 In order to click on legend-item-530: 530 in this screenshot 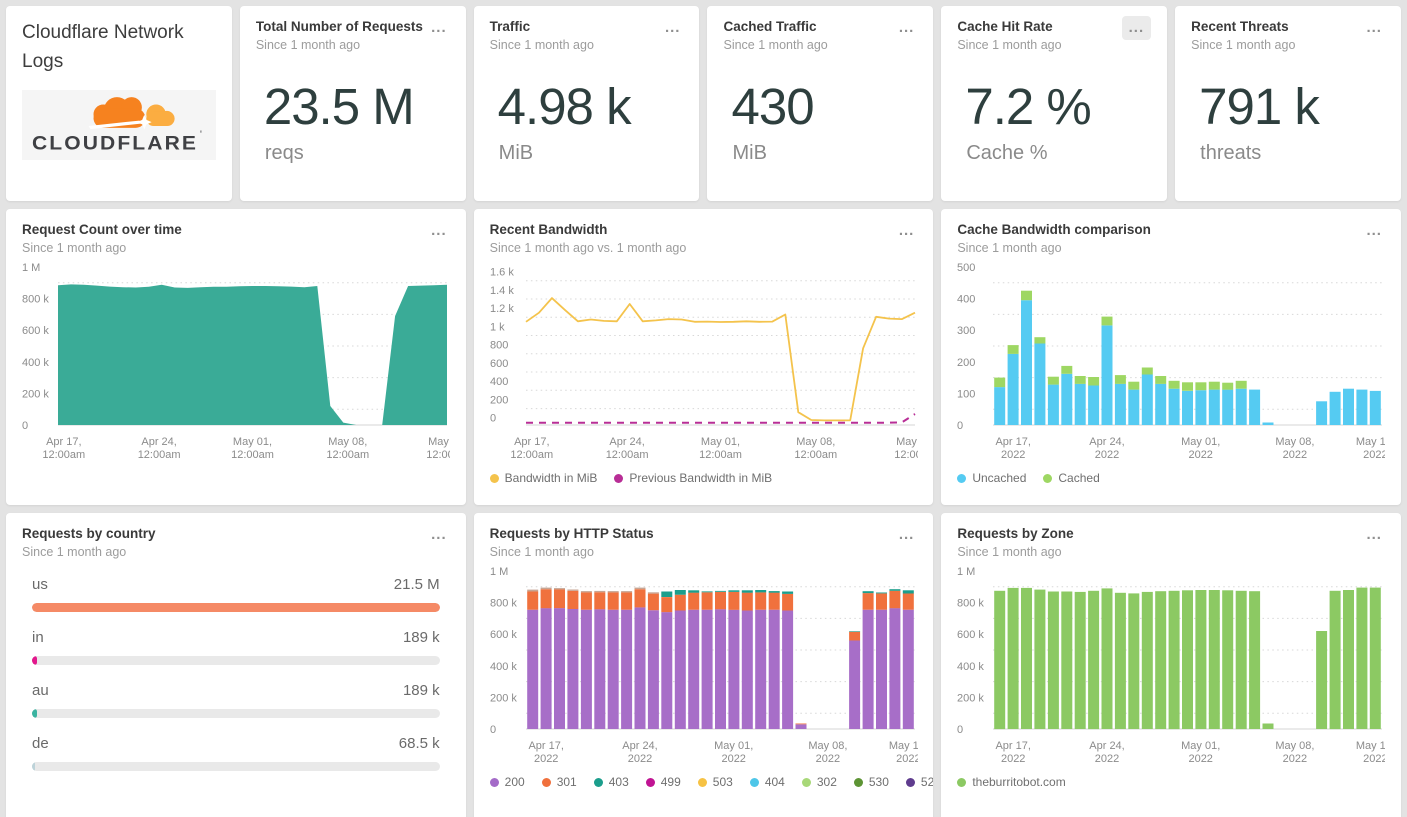, I will do `click(871, 782)`.